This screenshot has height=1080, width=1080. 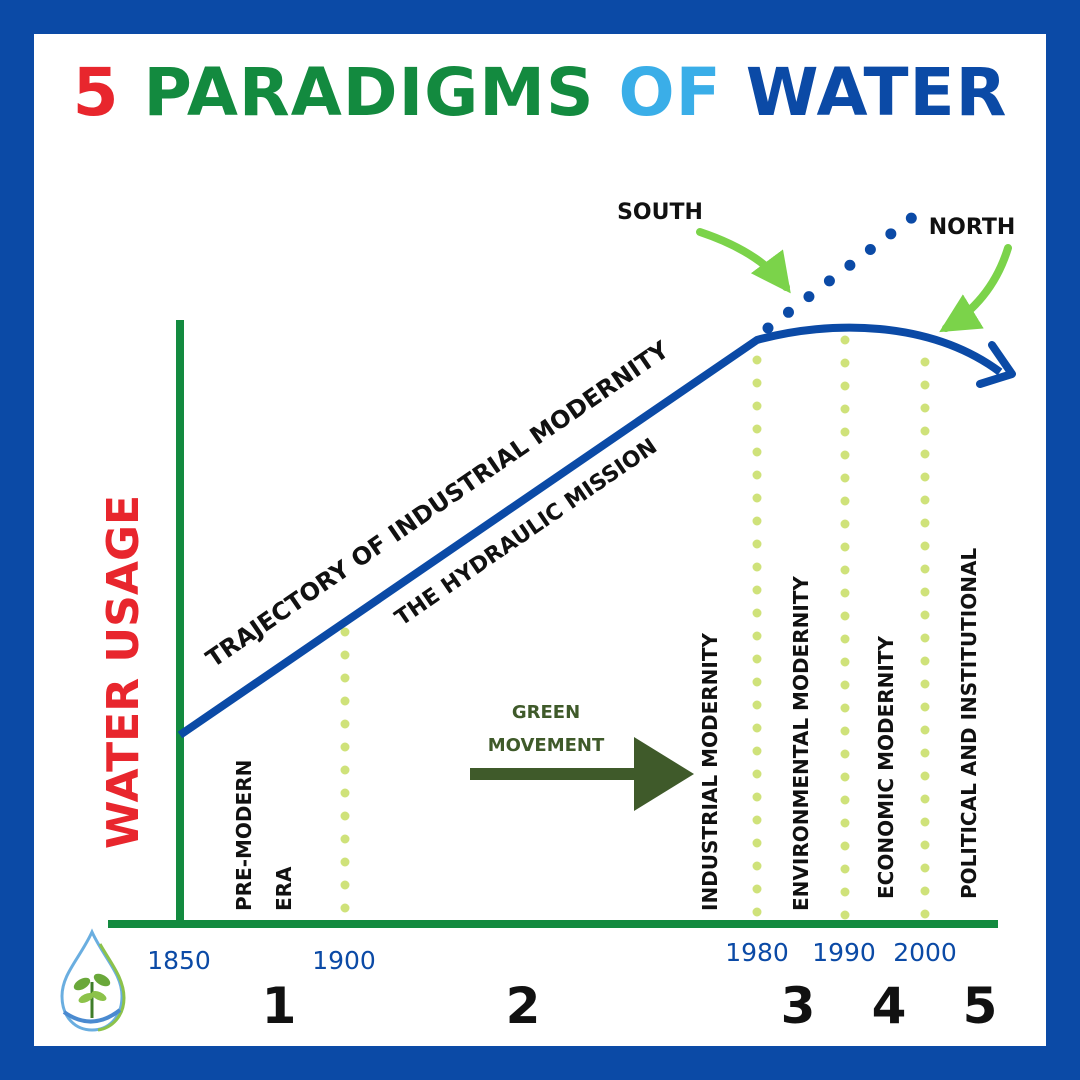 What do you see at coordinates (798, 1006) in the screenshot?
I see `paradigm-number-3: 3` at bounding box center [798, 1006].